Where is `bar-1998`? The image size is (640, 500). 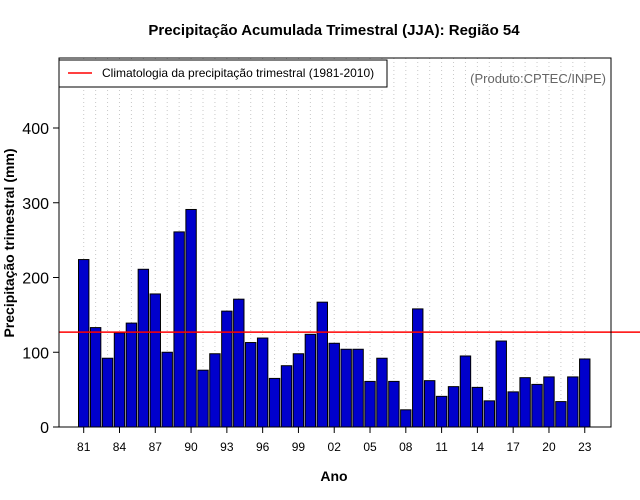
bar-1998 is located at coordinates (286, 396).